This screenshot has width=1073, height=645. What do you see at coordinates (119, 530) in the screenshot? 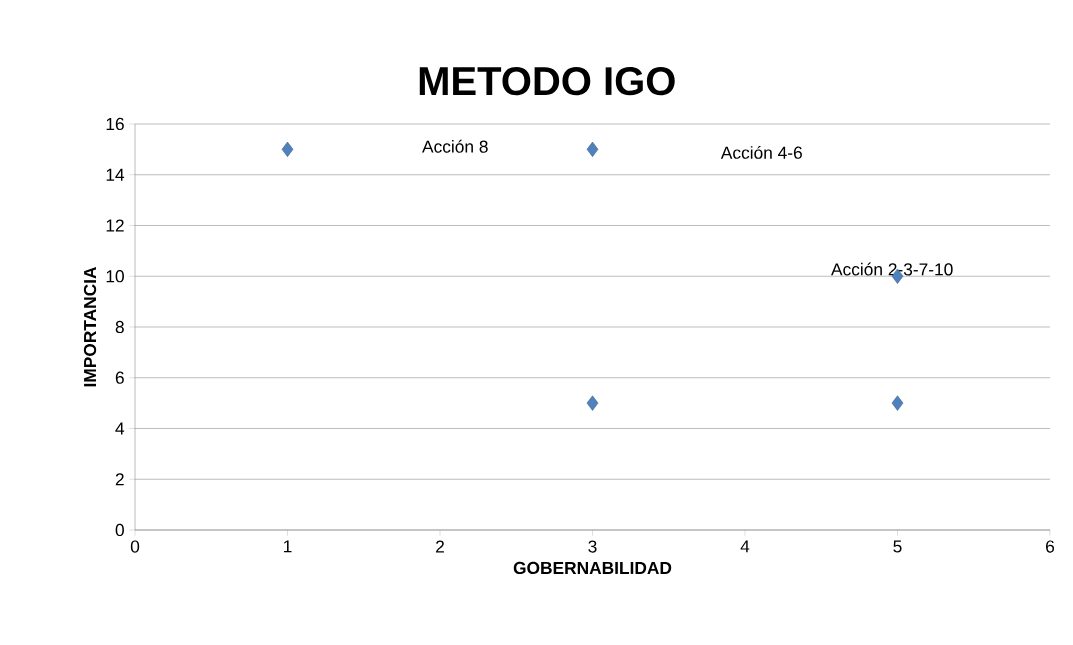
I see `y-tick-label: 0` at bounding box center [119, 530].